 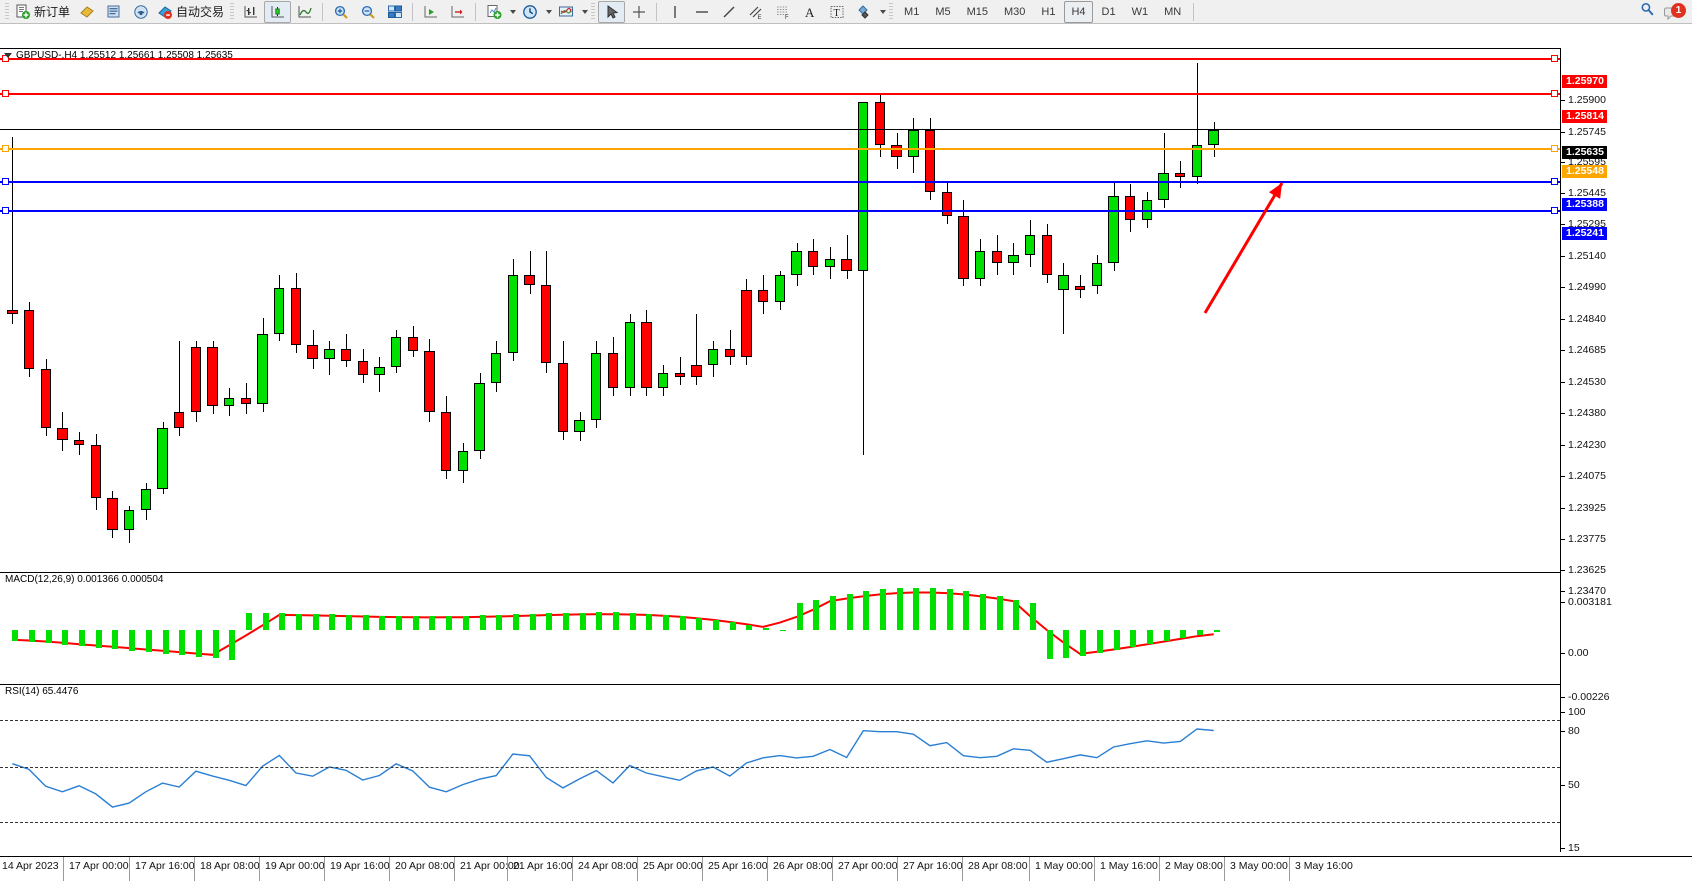 I want to click on timeframes-dropdown-caret, so click(x=549, y=11).